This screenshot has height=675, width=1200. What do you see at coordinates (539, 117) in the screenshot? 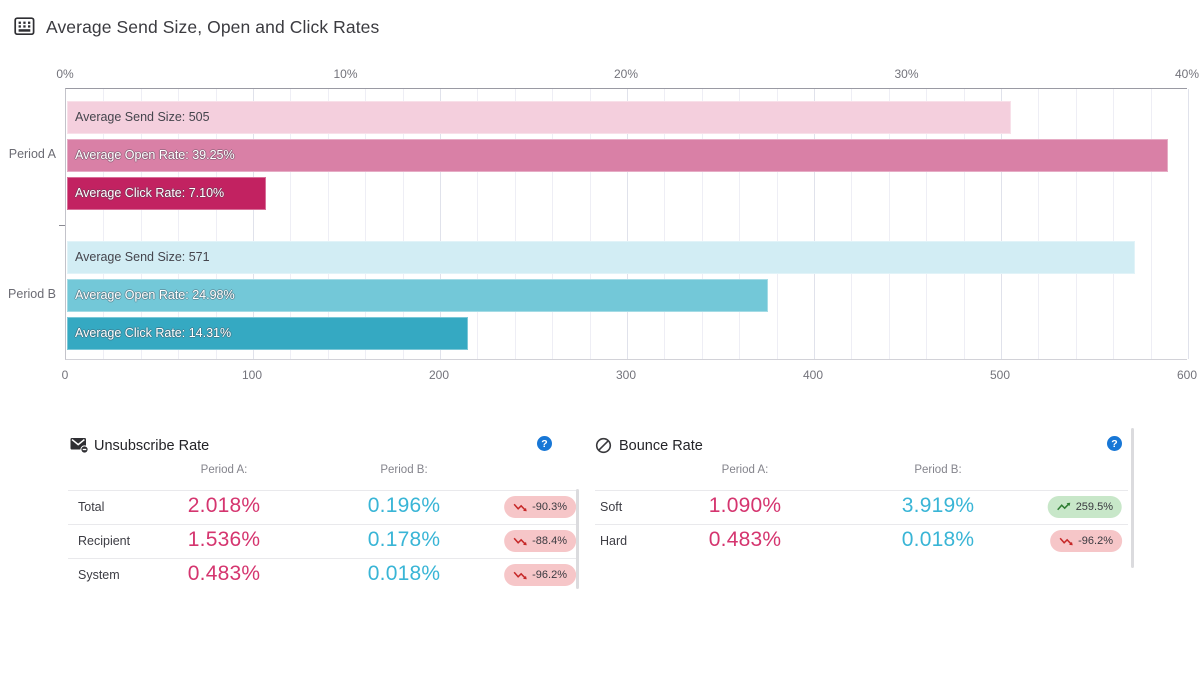
I see `chart-bar: Average Send Size: 505` at bounding box center [539, 117].